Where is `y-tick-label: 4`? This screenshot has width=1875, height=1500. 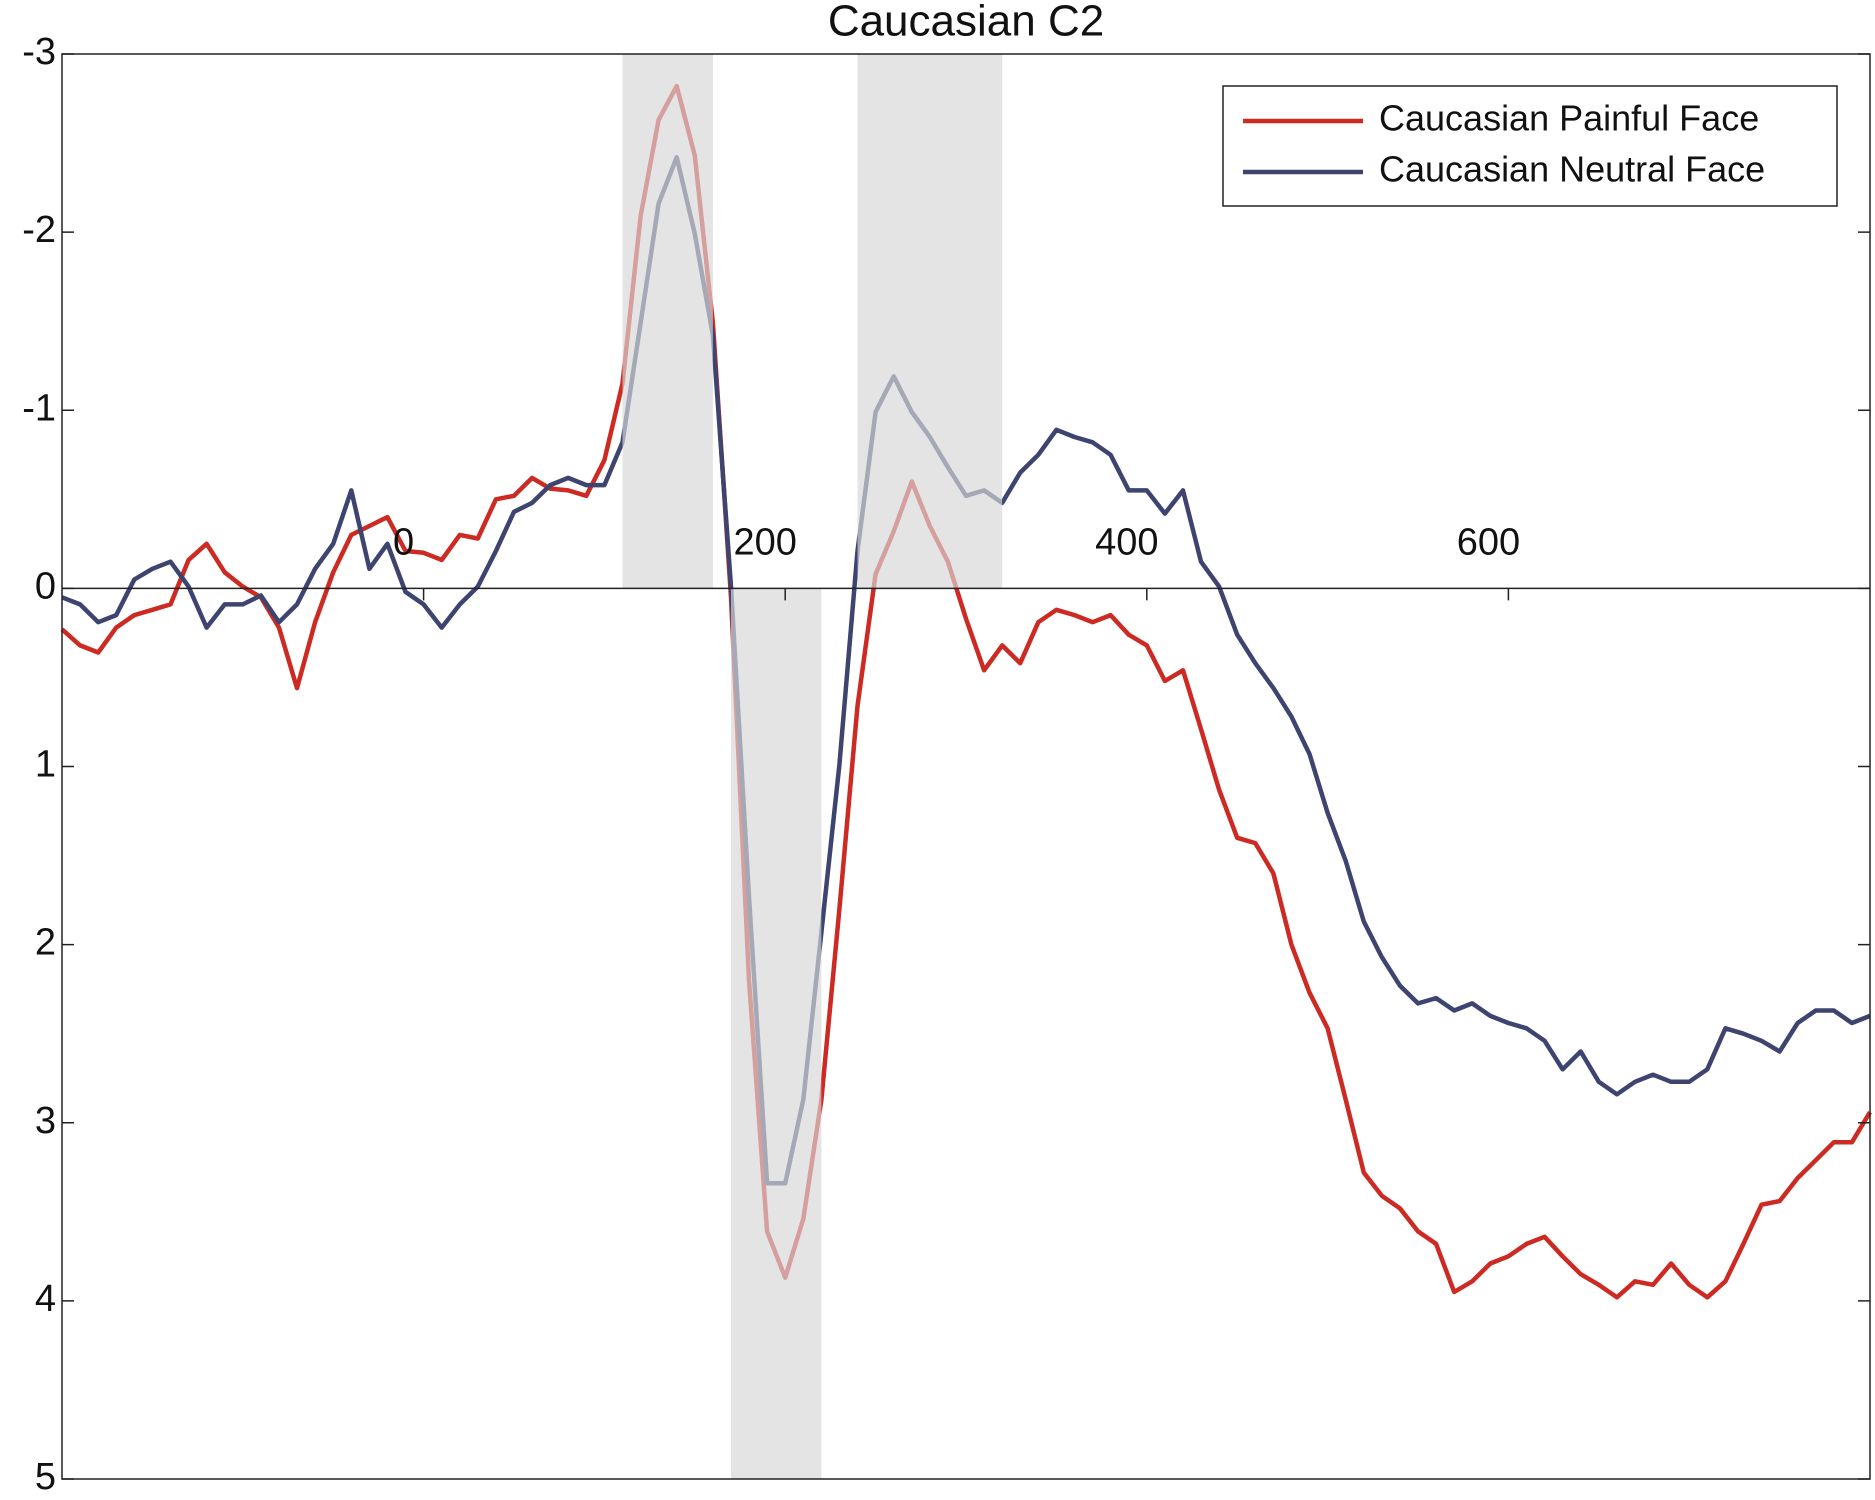 y-tick-label: 4 is located at coordinates (45, 1299).